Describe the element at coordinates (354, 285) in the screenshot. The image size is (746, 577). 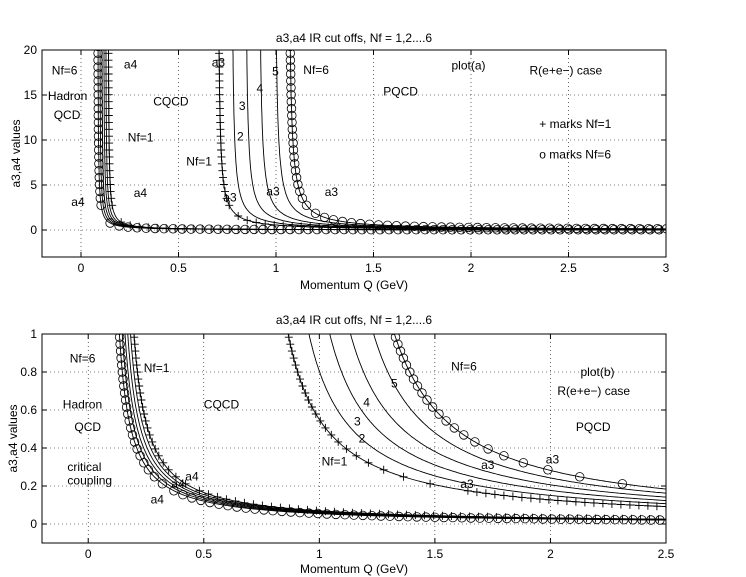
I see `x-axis-label: Momentum Q (GeV)` at that location.